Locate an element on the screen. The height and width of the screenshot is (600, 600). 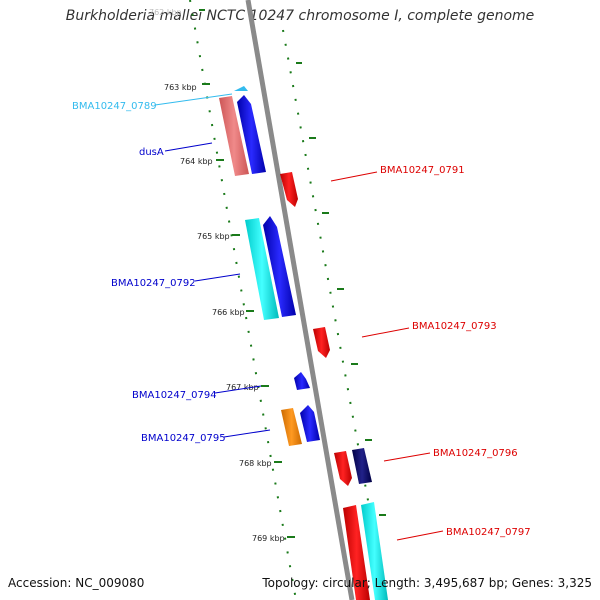
kbp-label: 769 kbp is located at coordinates (268, 538).